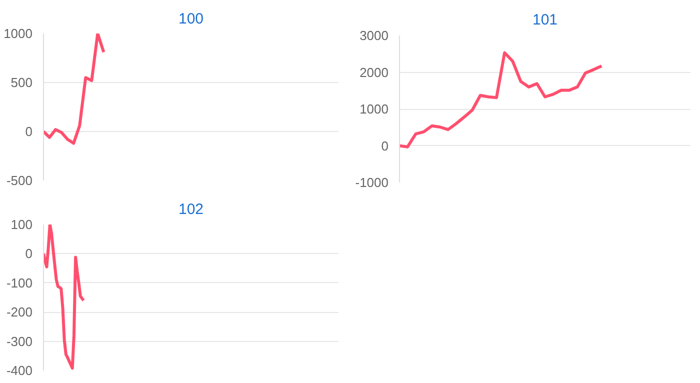 This screenshot has height=383, width=700. I want to click on y-tick-label: 100, so click(21, 224).